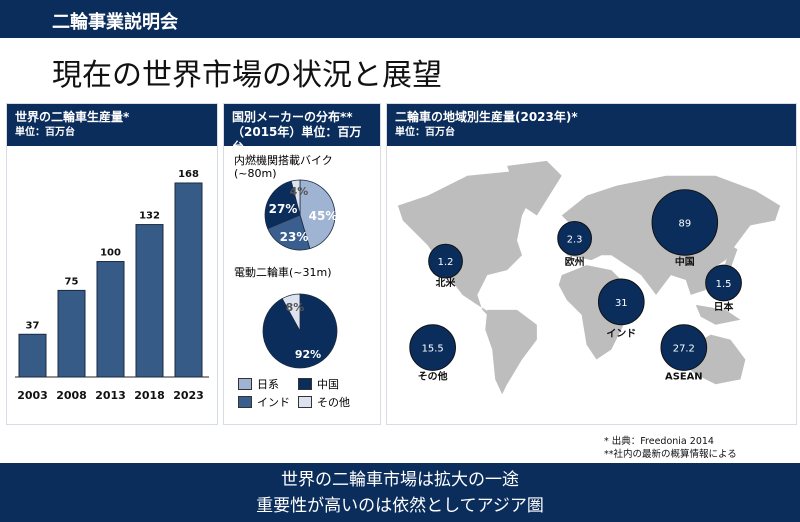  I want to click on pie-value-label: 4%, so click(299, 191).